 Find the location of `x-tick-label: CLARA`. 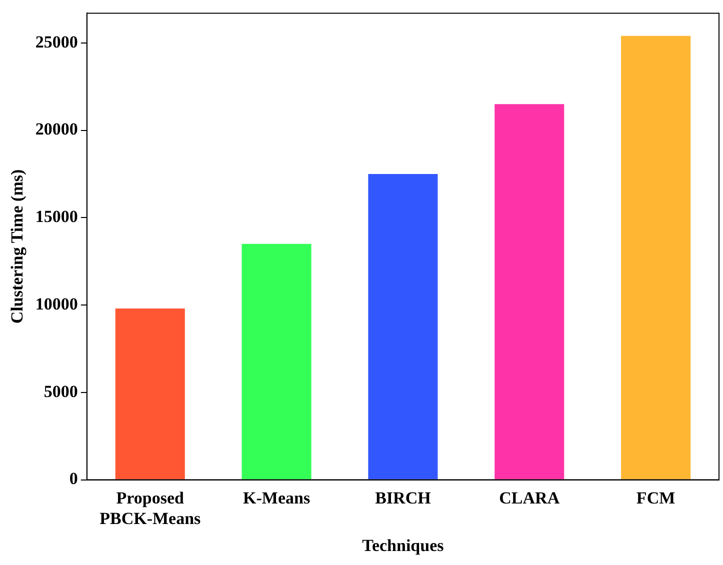

x-tick-label: CLARA is located at coordinates (529, 498).